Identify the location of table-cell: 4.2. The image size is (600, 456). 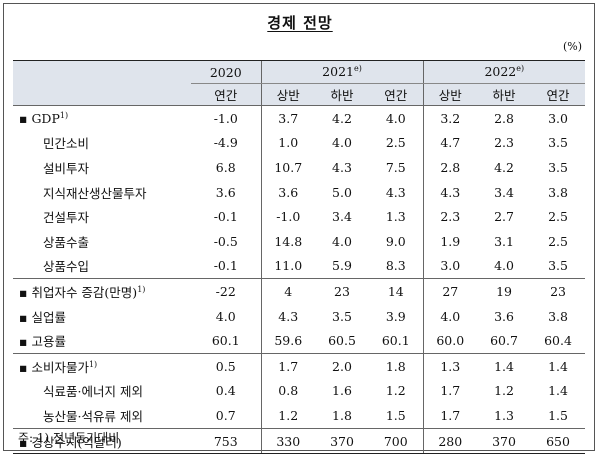
(504, 167).